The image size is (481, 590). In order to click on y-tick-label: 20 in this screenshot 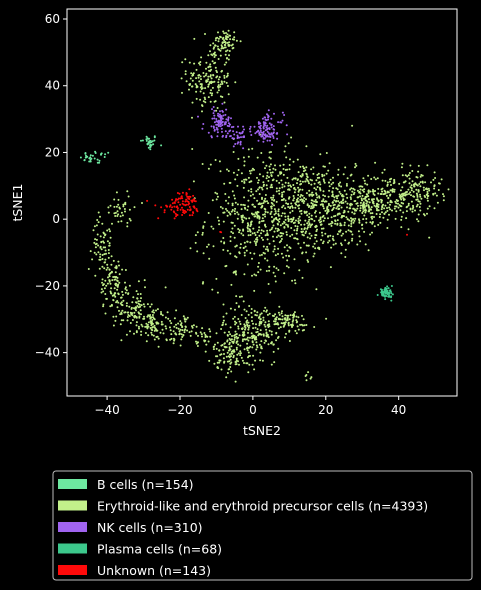, I will do `click(52, 152)`.